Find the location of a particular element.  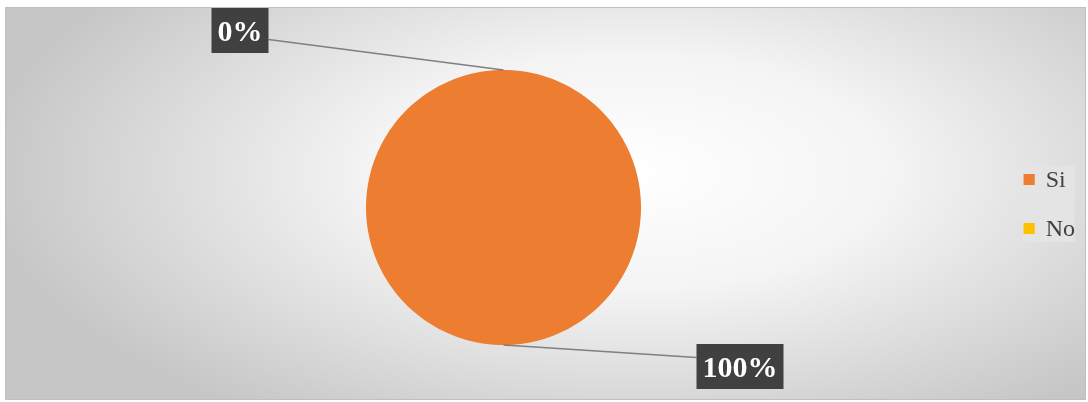

legend-label: Si is located at coordinates (1055, 179).